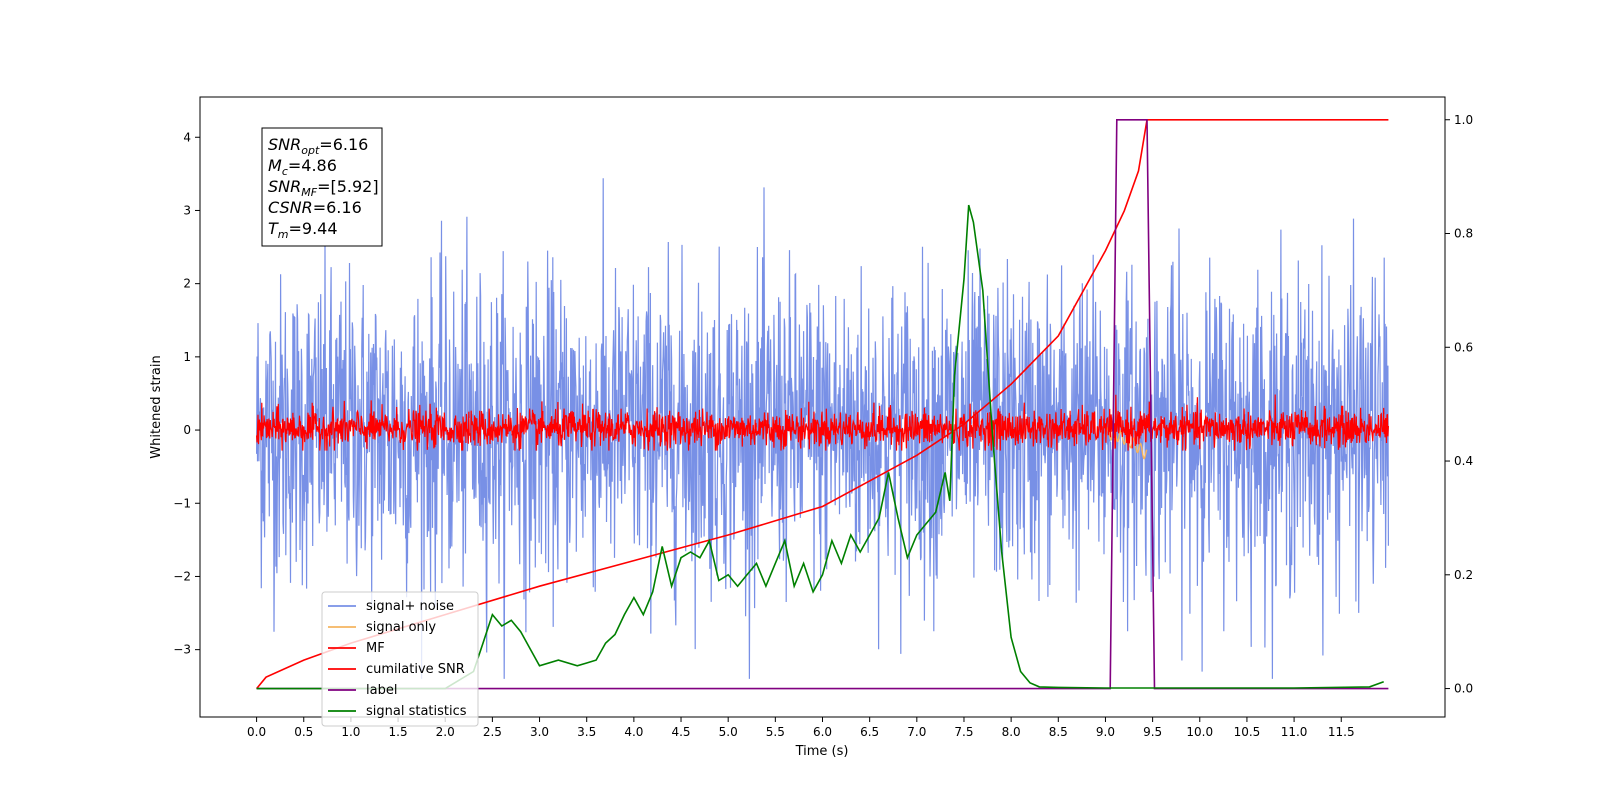 The image size is (1600, 800). I want to click on x-tick-label: 10.5, so click(1247, 732).